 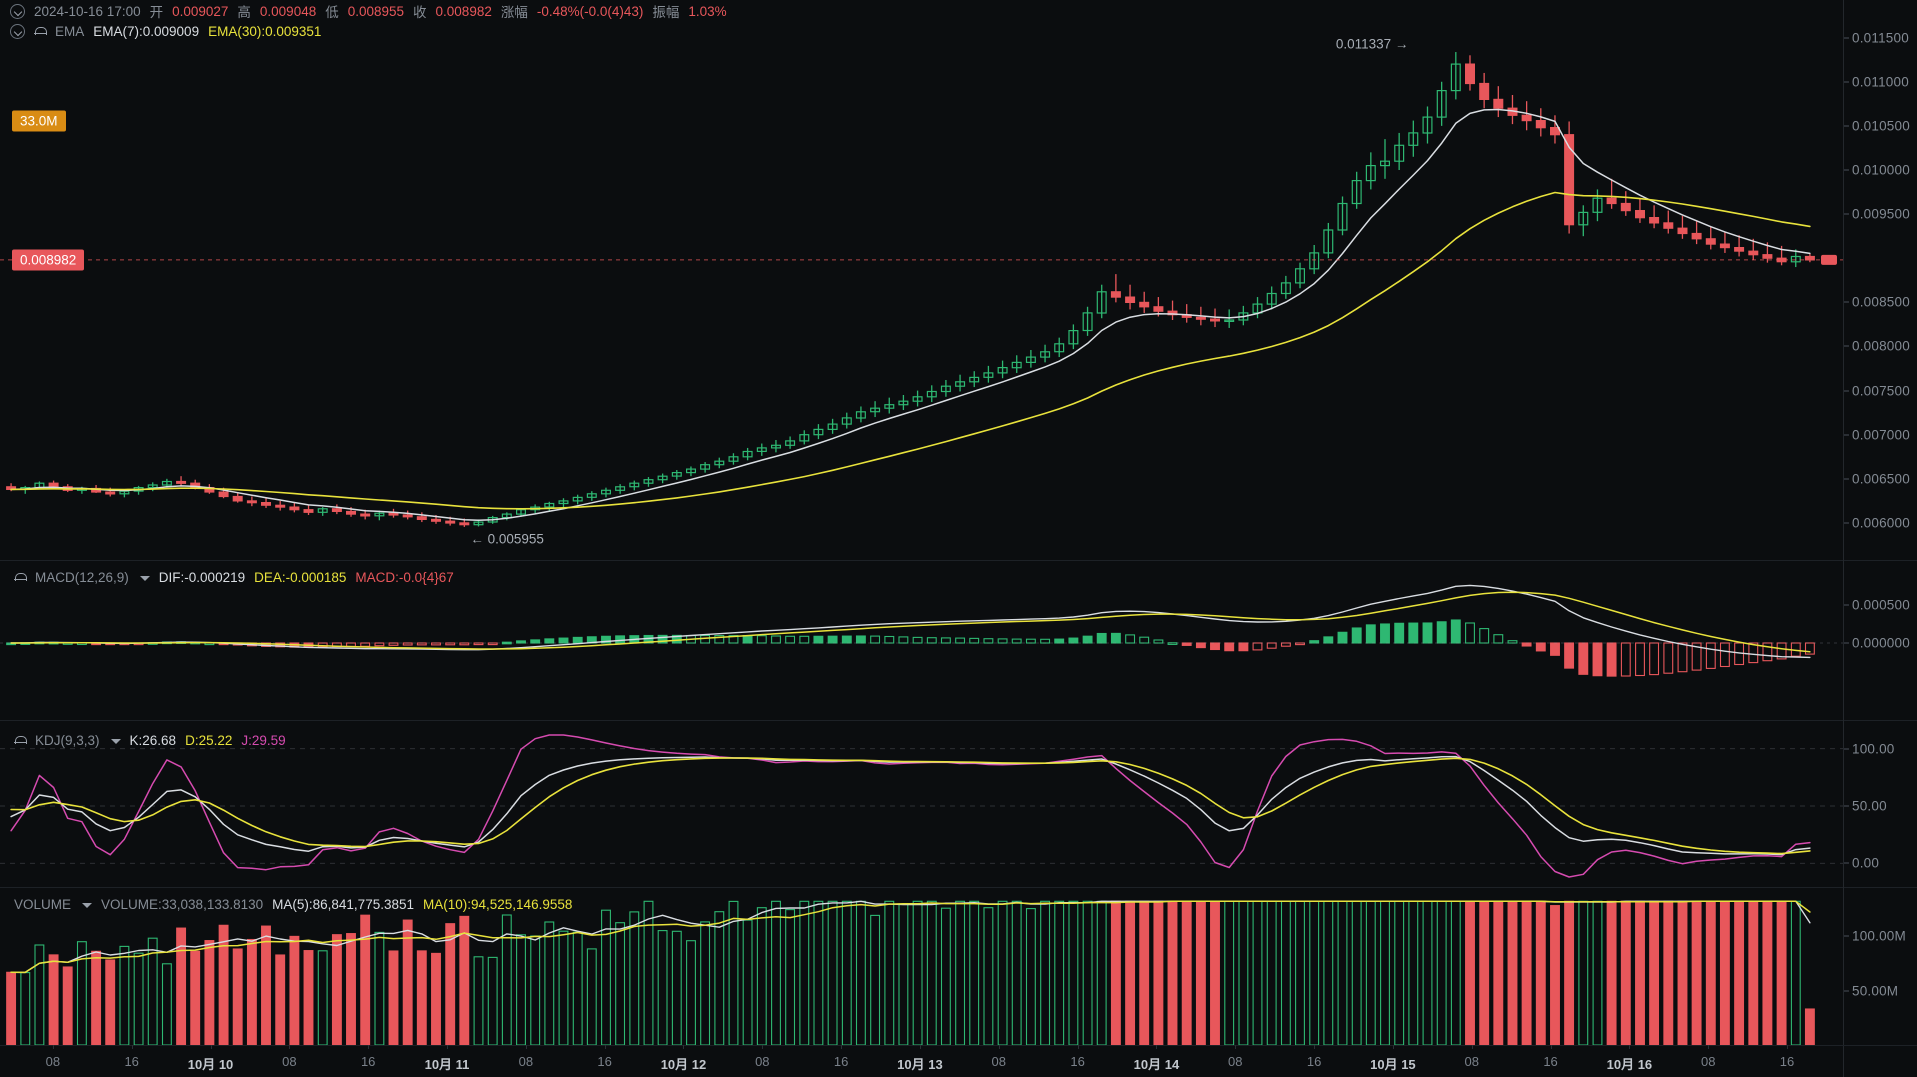 What do you see at coordinates (154, 740) in the screenshot?
I see `kdj-legend-row: KDJ(9,3,3) K:26.68 D:25.22 J:29.59` at bounding box center [154, 740].